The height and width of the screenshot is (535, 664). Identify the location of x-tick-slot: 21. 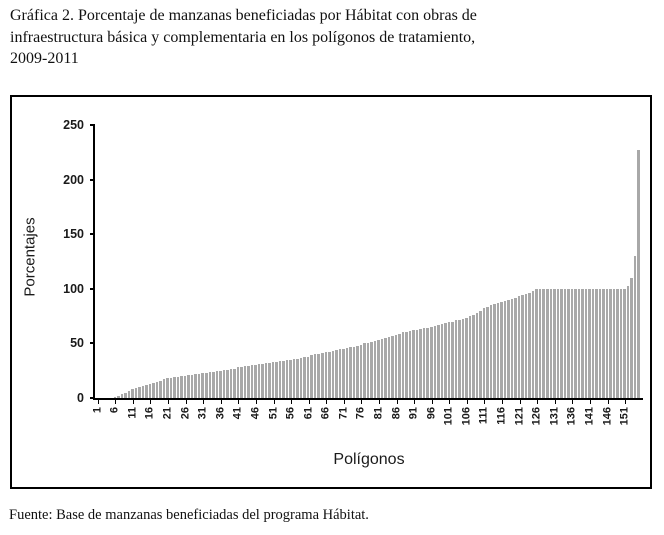
(168, 426).